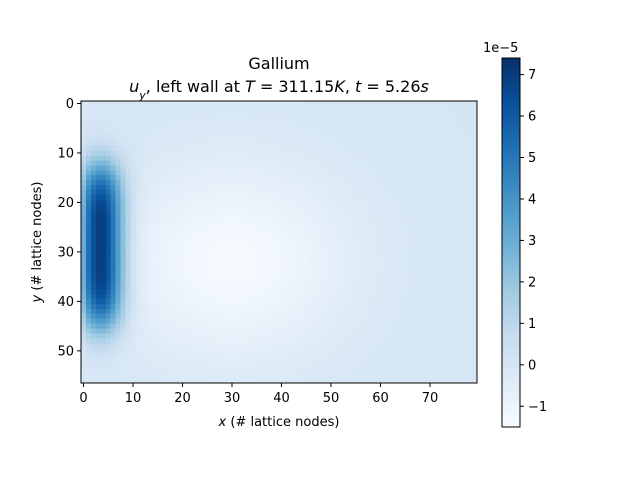 The height and width of the screenshot is (480, 640). Describe the element at coordinates (65, 302) in the screenshot. I see `y-tick-label: 40` at that location.